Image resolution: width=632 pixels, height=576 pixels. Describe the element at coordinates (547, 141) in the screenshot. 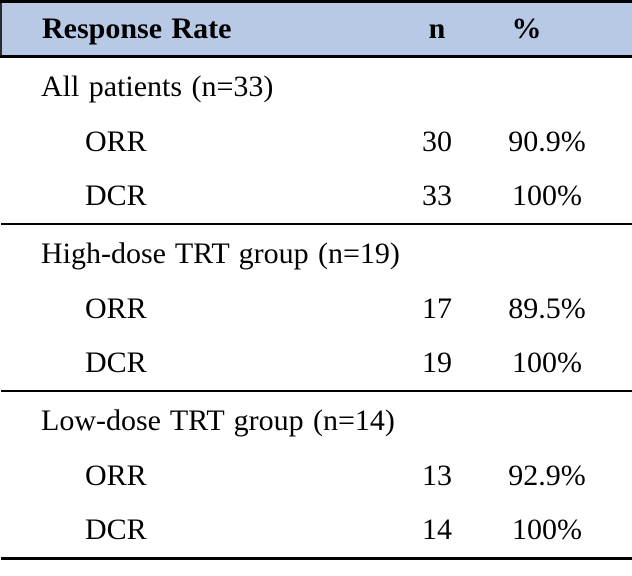

I see `row-percent-cell: 90.9%` at that location.